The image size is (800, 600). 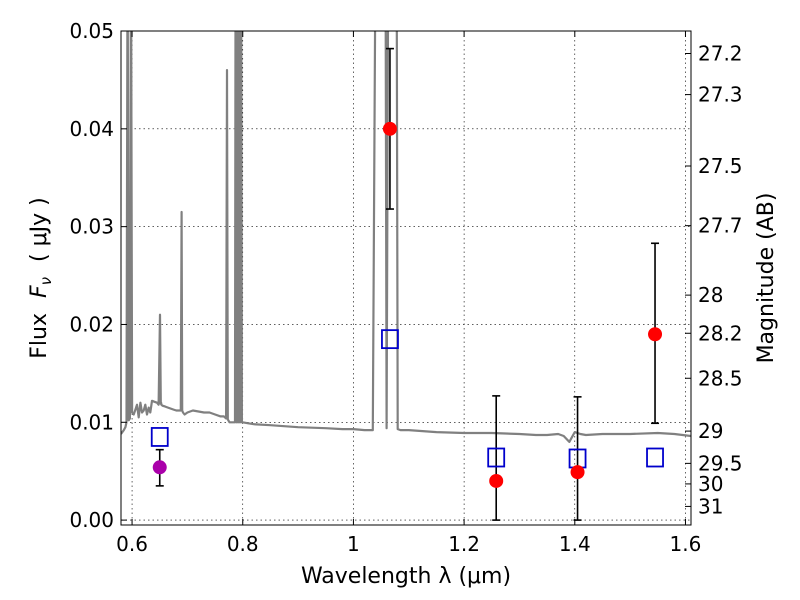 What do you see at coordinates (686, 544) in the screenshot?
I see `x-tick-label: 1.6` at bounding box center [686, 544].